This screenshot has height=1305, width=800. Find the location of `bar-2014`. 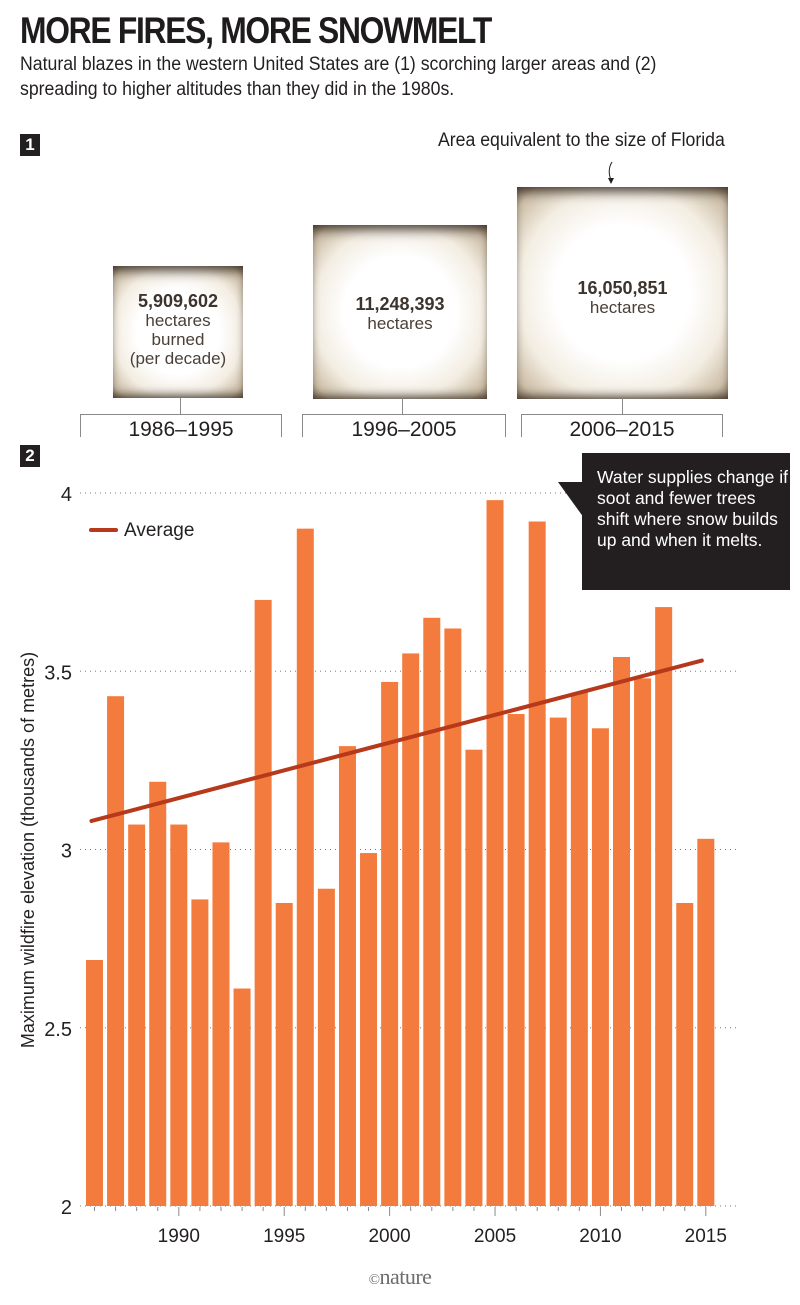

bar-2014 is located at coordinates (685, 1054).